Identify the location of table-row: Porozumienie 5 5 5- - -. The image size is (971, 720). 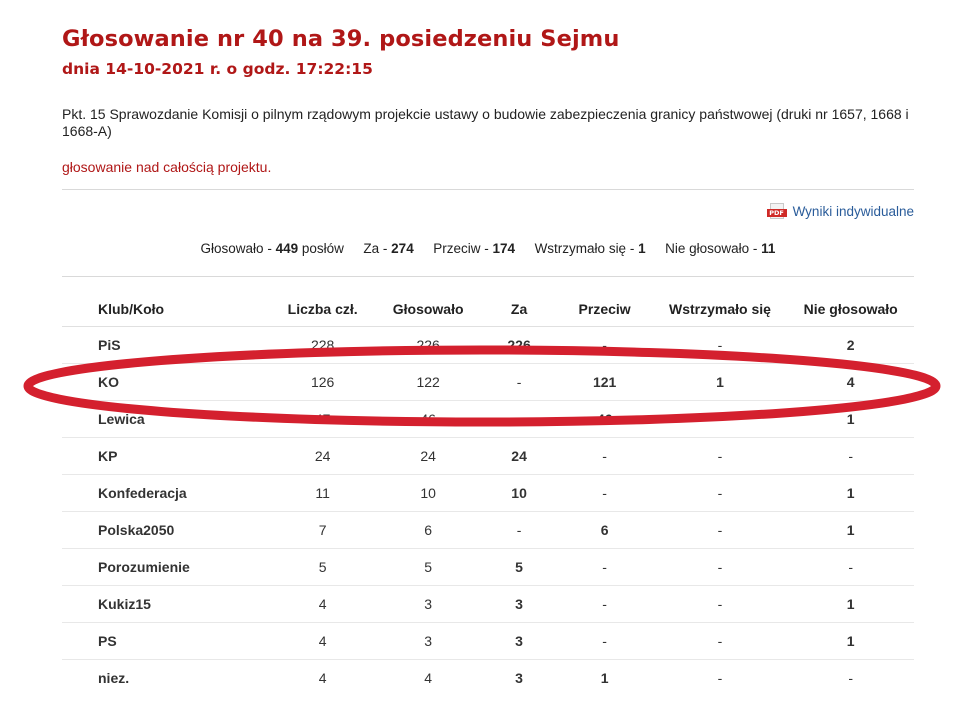
(488, 567).